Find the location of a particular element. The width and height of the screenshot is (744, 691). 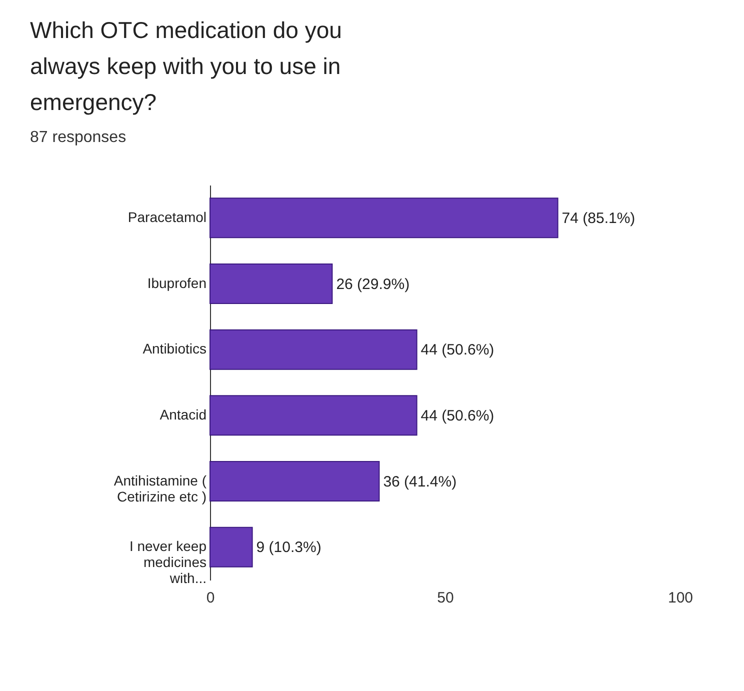

y-tick-label: Antacid is located at coordinates (183, 414).